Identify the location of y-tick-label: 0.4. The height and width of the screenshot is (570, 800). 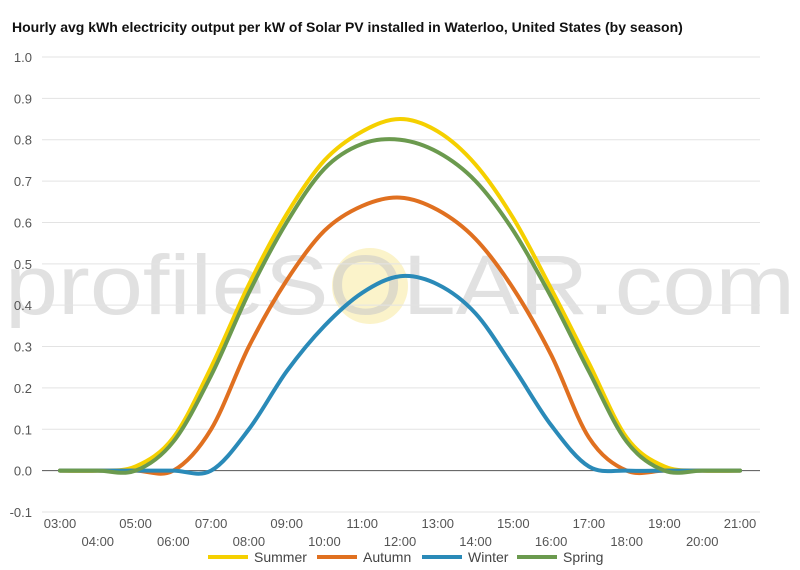
(23, 305).